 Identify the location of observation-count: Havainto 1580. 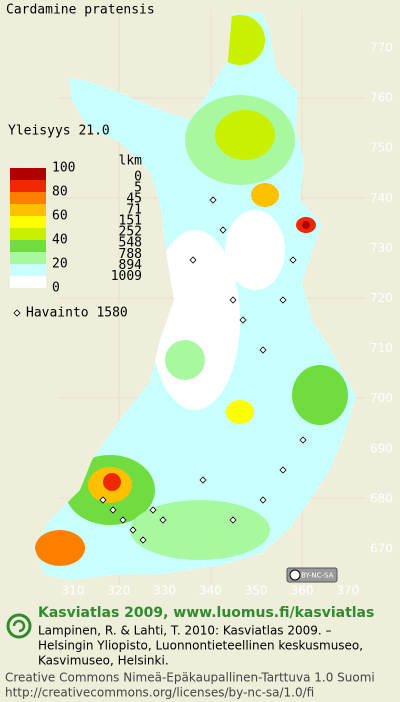
(77, 313).